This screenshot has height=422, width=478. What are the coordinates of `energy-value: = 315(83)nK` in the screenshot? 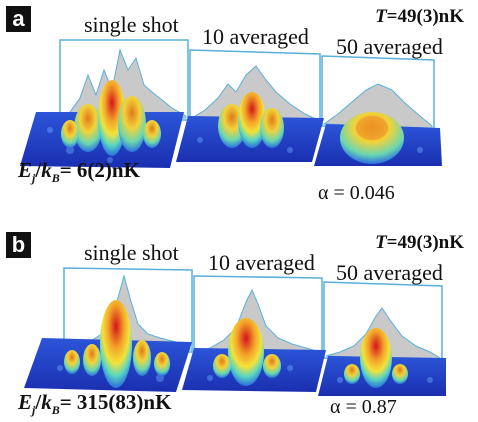 It's located at (115, 402).